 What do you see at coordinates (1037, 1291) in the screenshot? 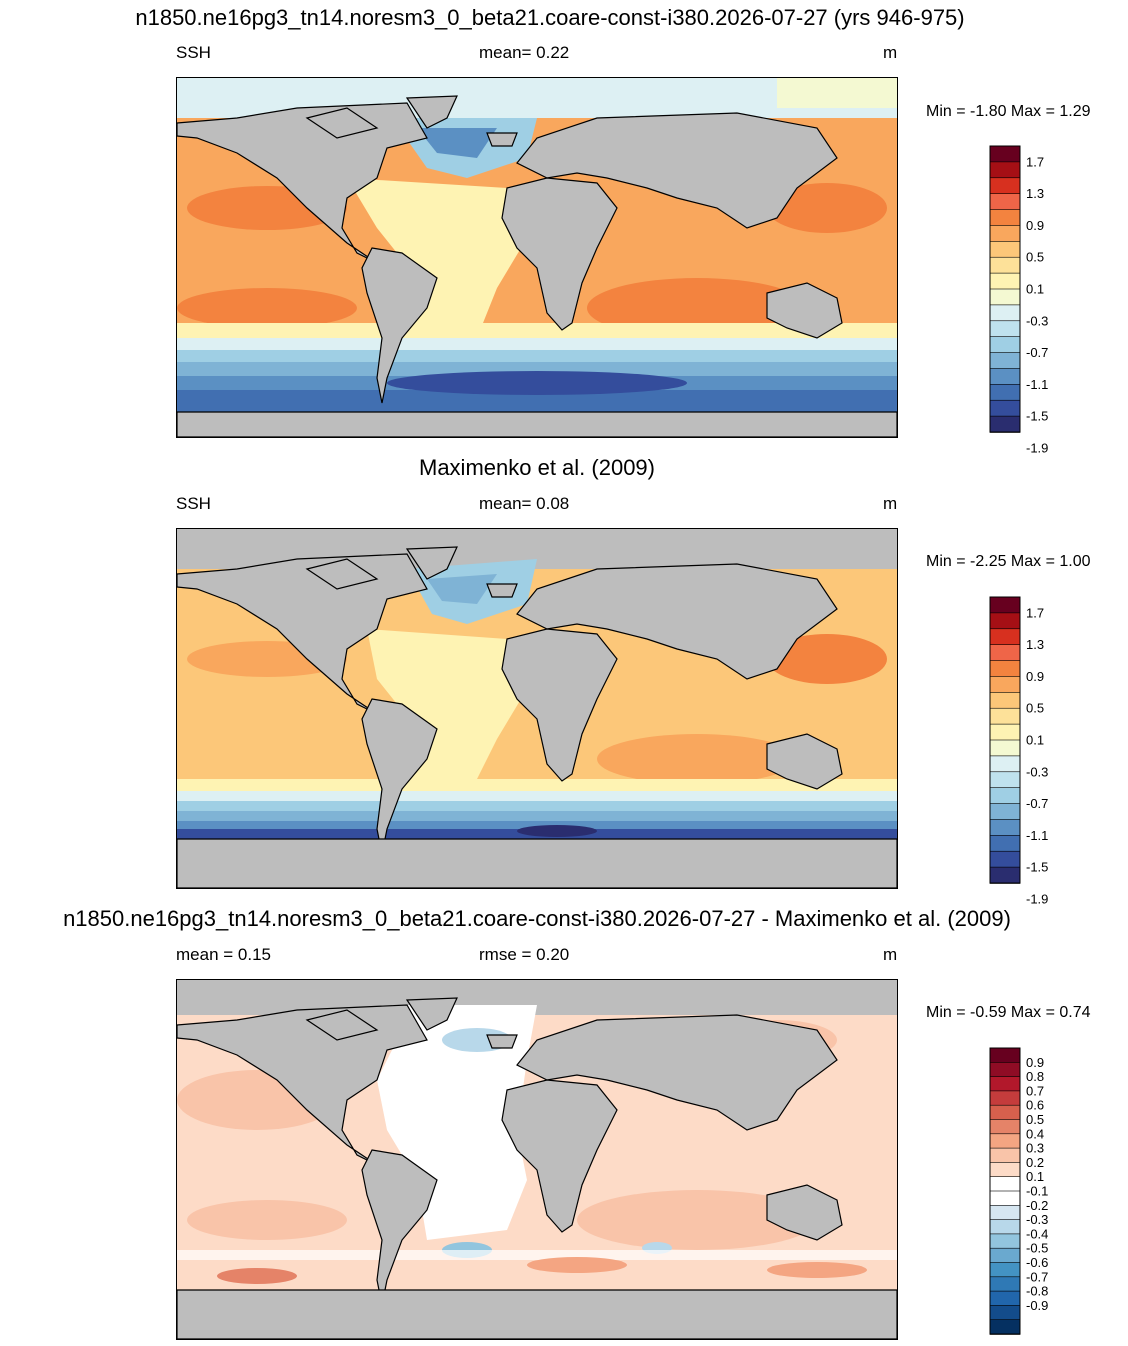
I see `colorbar-3-tick-label: -0.8` at bounding box center [1037, 1291].